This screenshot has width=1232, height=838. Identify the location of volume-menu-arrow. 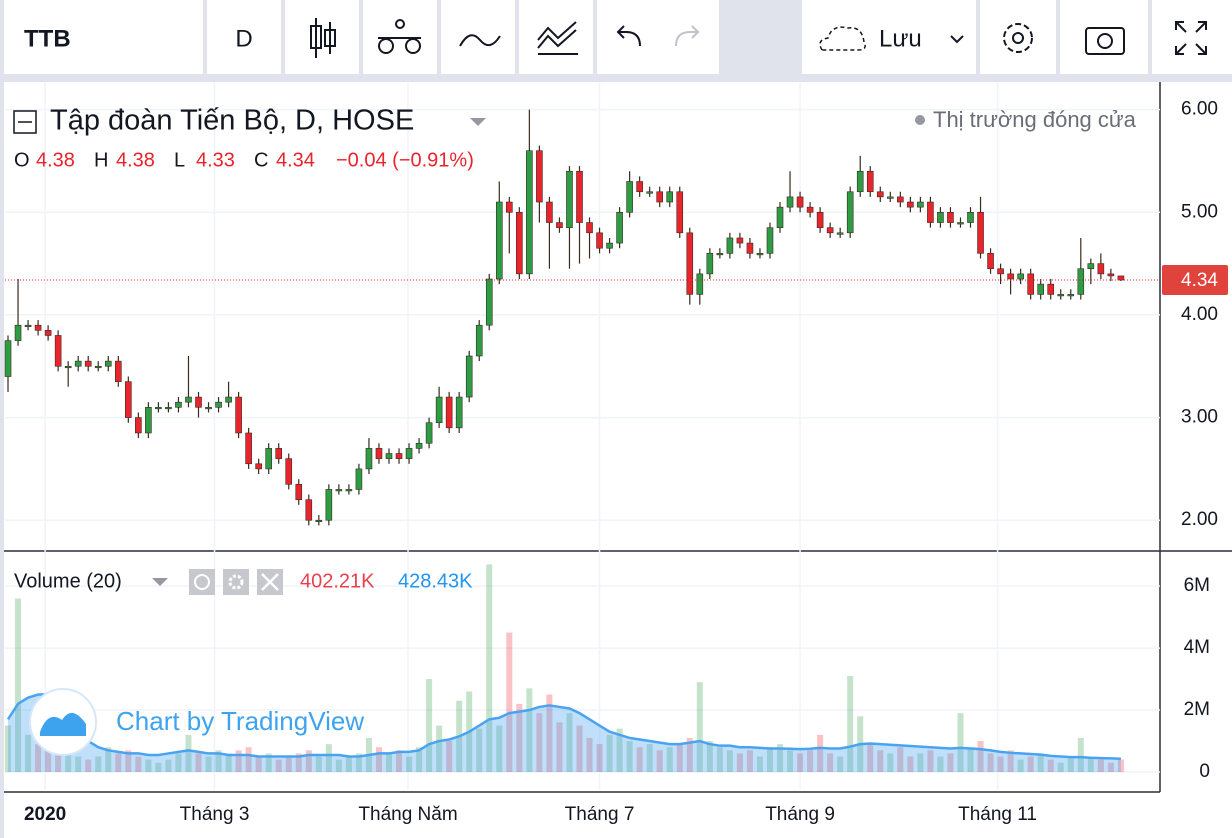
(160, 582).